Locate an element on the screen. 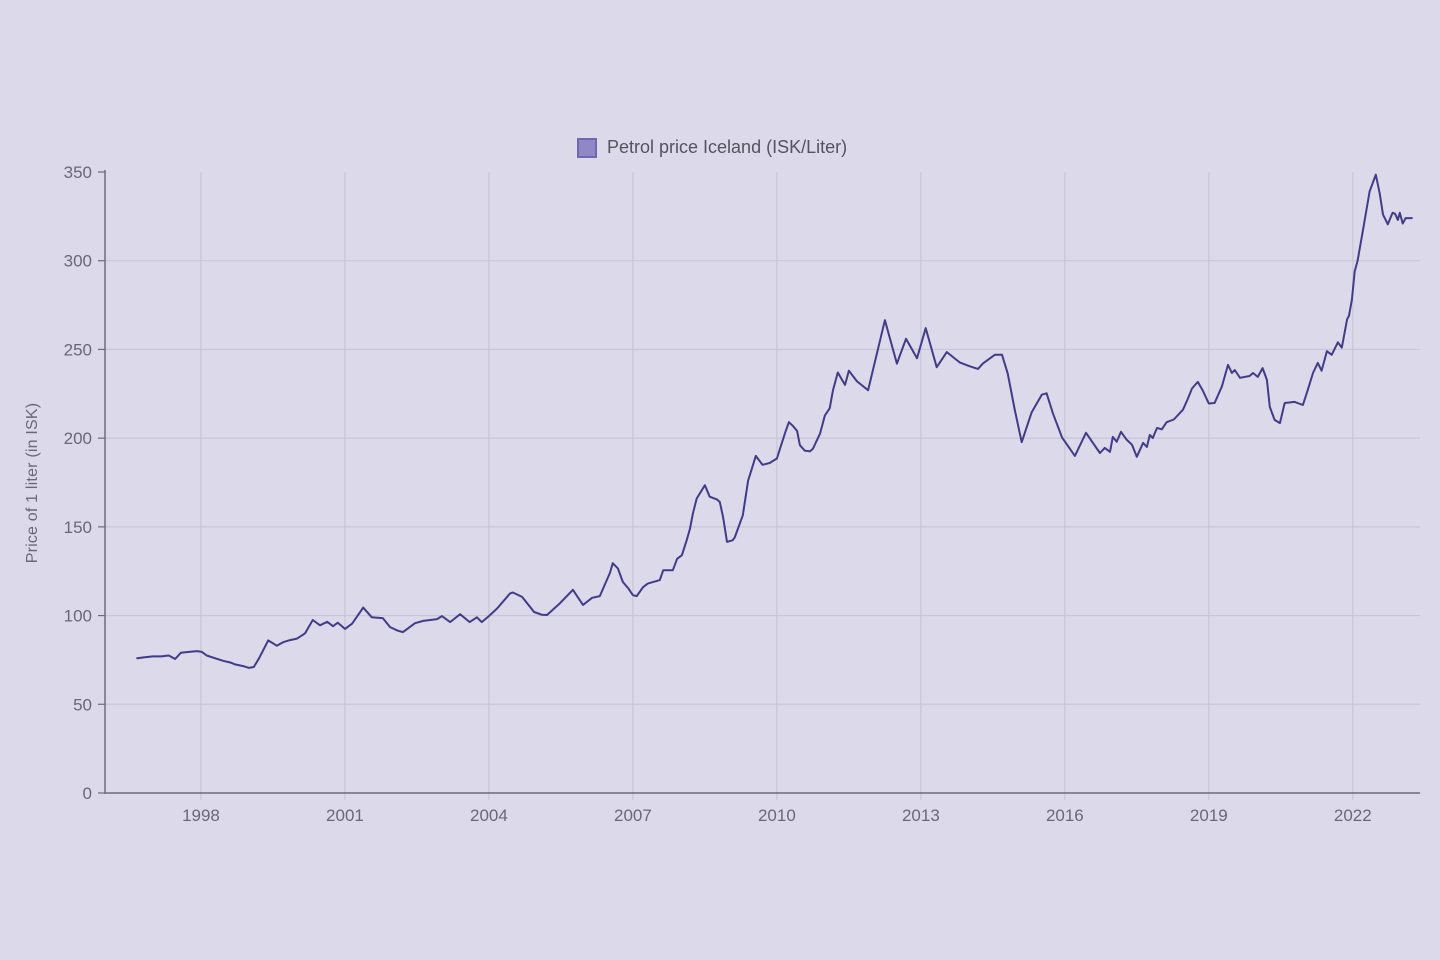 This screenshot has width=1440, height=960. x-tick-label: 2001 is located at coordinates (345, 815).